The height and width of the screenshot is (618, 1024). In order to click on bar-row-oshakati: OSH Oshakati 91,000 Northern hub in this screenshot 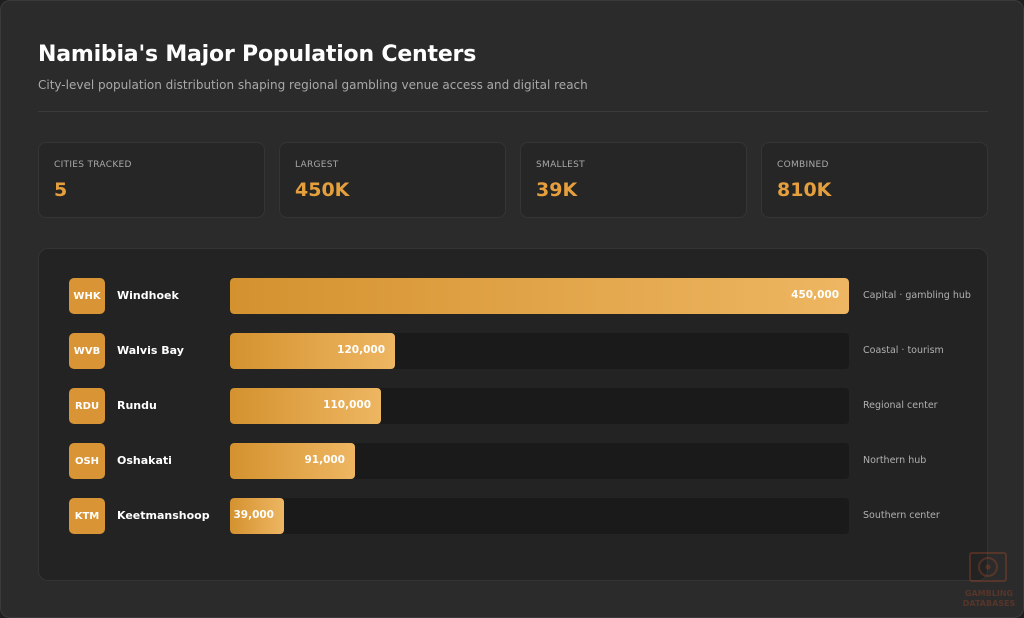, I will do `click(514, 461)`.